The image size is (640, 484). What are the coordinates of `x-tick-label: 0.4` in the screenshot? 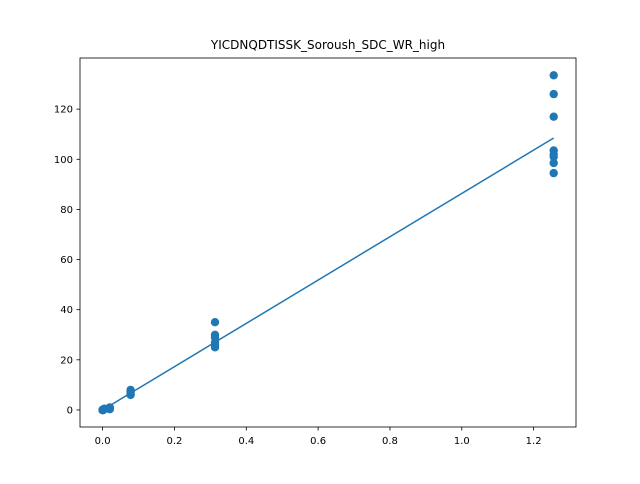 It's located at (246, 441).